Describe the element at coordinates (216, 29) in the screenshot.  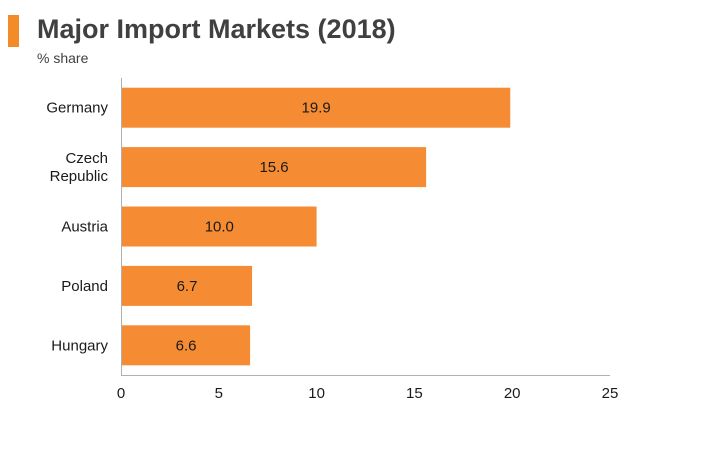
I see `chart-title: Major Import Markets (2018)` at that location.